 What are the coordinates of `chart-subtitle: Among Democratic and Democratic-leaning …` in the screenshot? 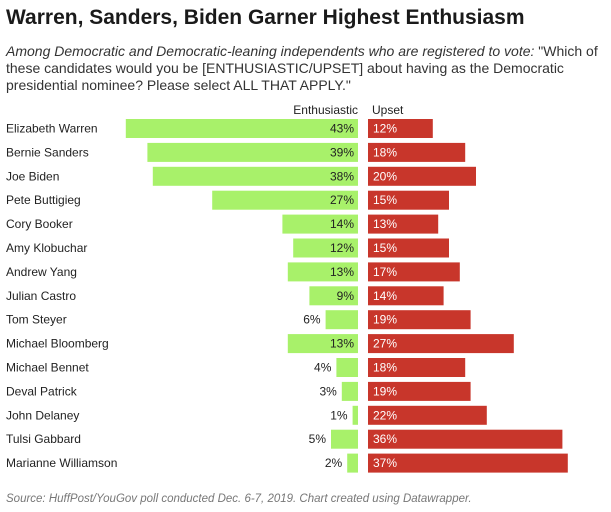 It's located at (304, 68).